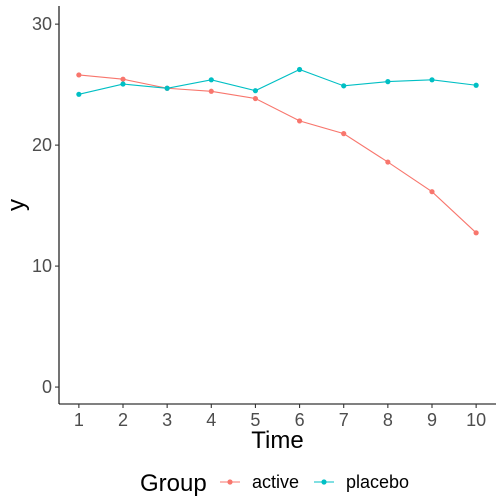 This screenshot has height=504, width=504. Describe the element at coordinates (45, 205) in the screenshot. I see `y-axis-ticks: 0 10 20 30` at that location.